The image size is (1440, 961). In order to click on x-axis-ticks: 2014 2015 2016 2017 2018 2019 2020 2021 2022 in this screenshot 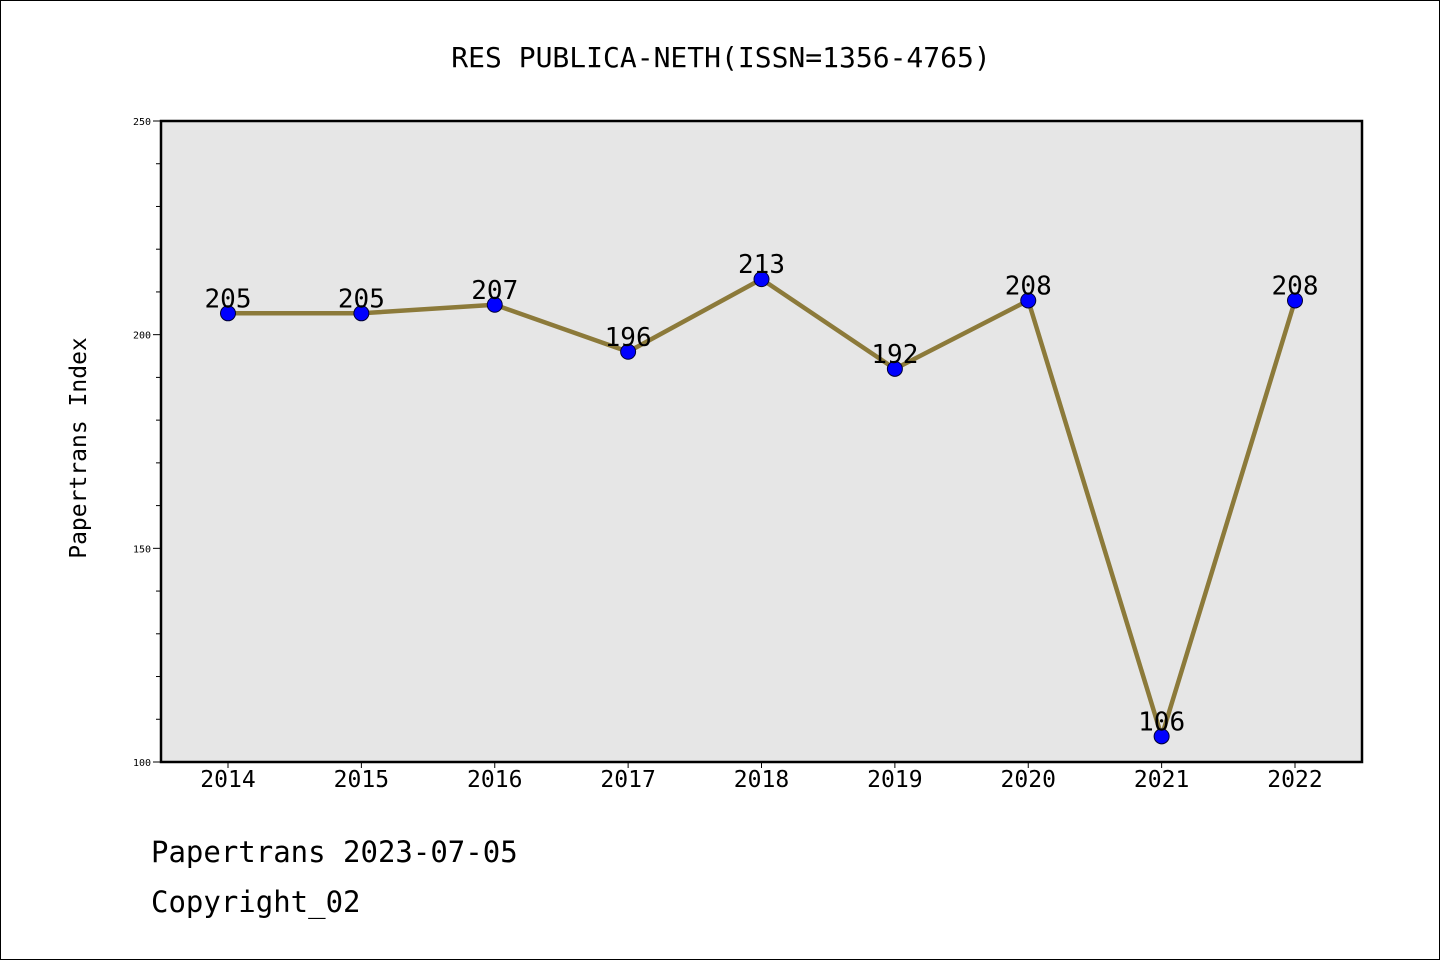, I will do `click(761, 777)`.